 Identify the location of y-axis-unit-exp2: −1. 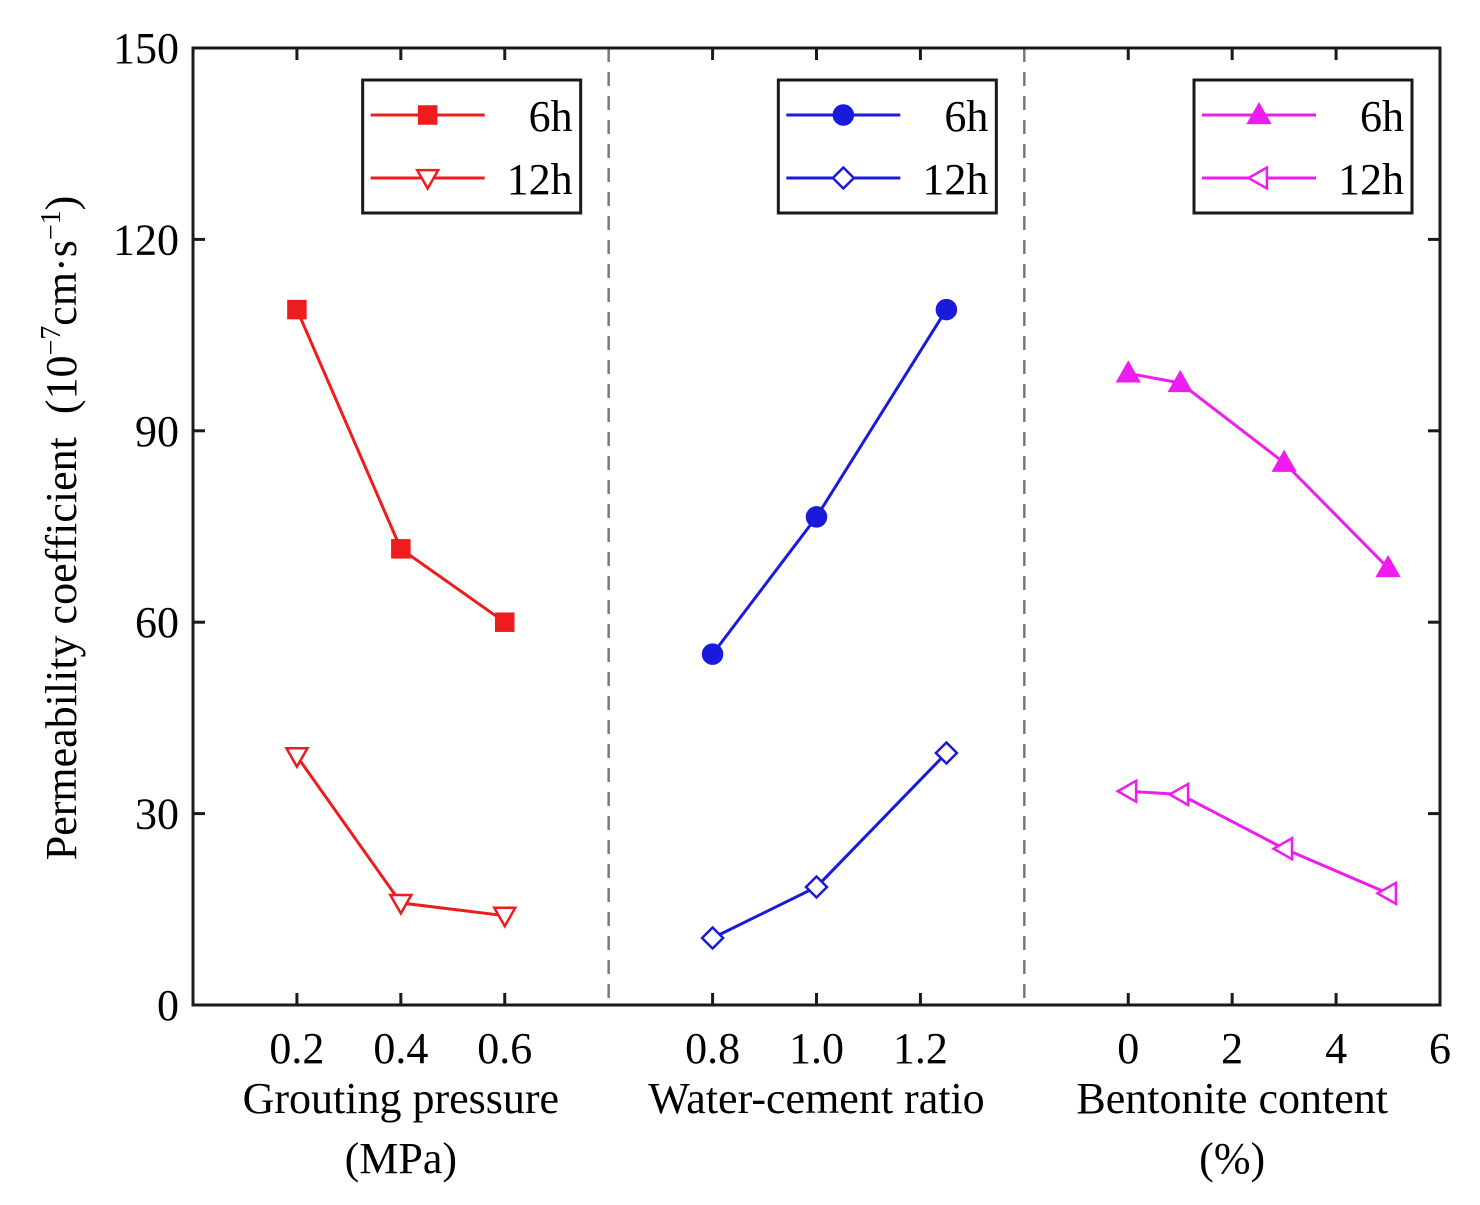
(51, 225).